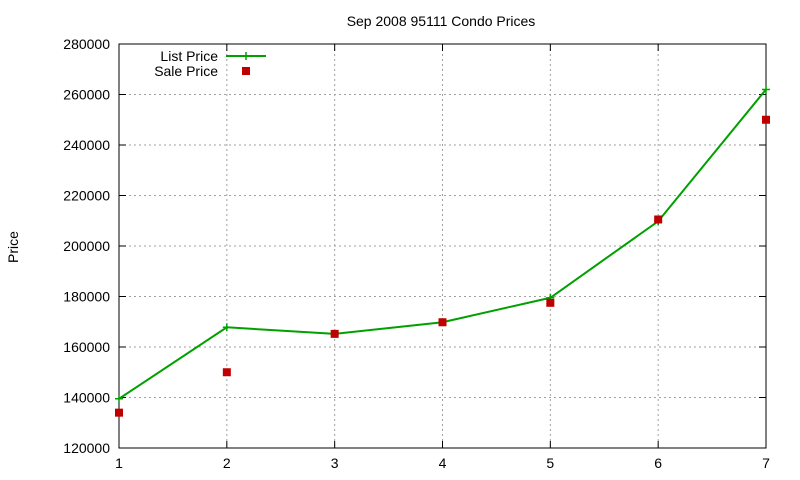 Image resolution: width=800 pixels, height=480 pixels. I want to click on y-tick-label: 180000, so click(86, 297).